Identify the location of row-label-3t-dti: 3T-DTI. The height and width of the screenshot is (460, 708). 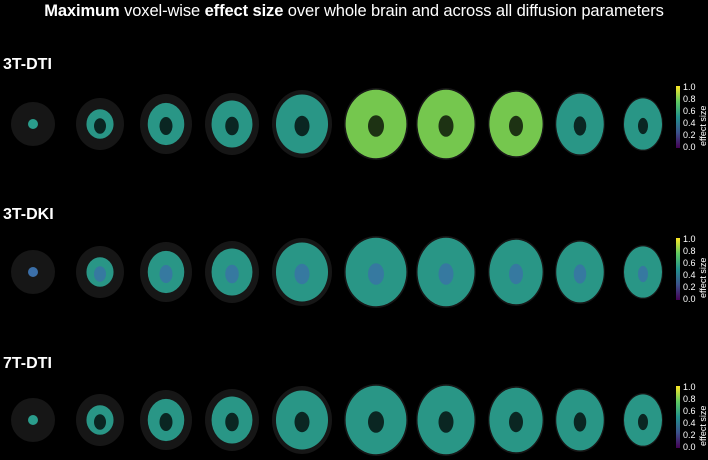
(27, 64).